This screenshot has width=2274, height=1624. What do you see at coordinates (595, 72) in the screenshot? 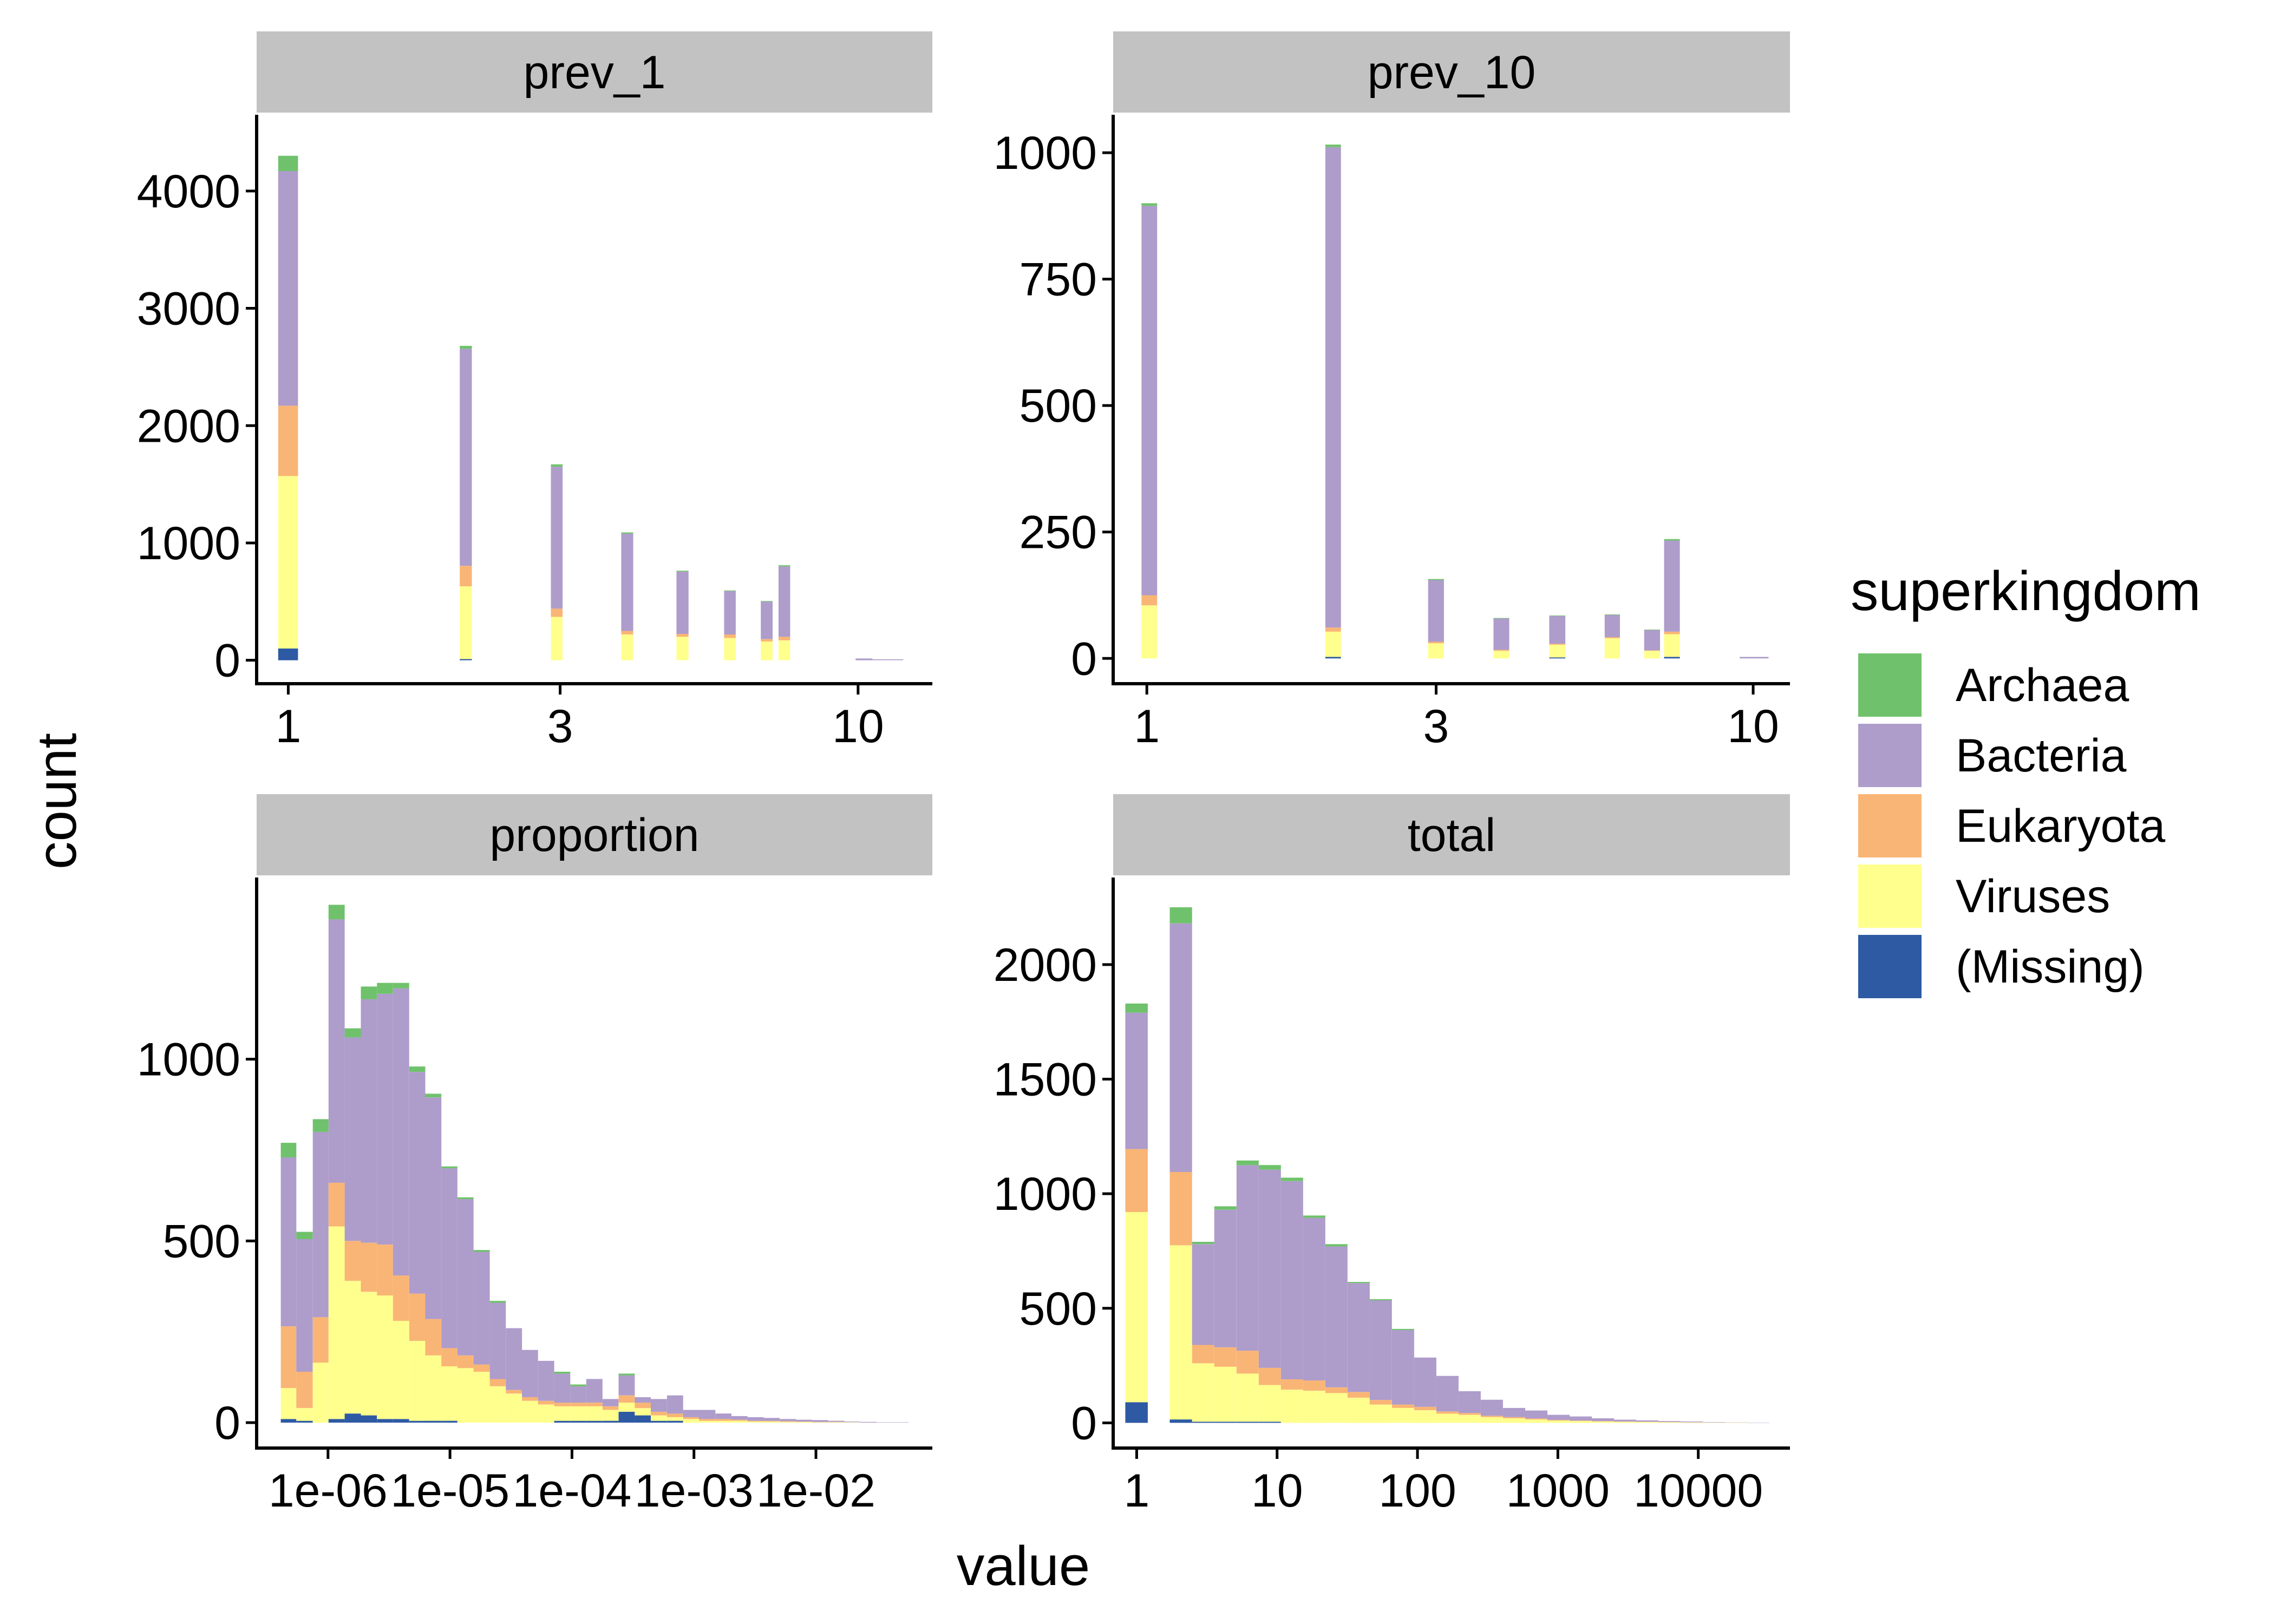
I see `facet-strip` at bounding box center [595, 72].